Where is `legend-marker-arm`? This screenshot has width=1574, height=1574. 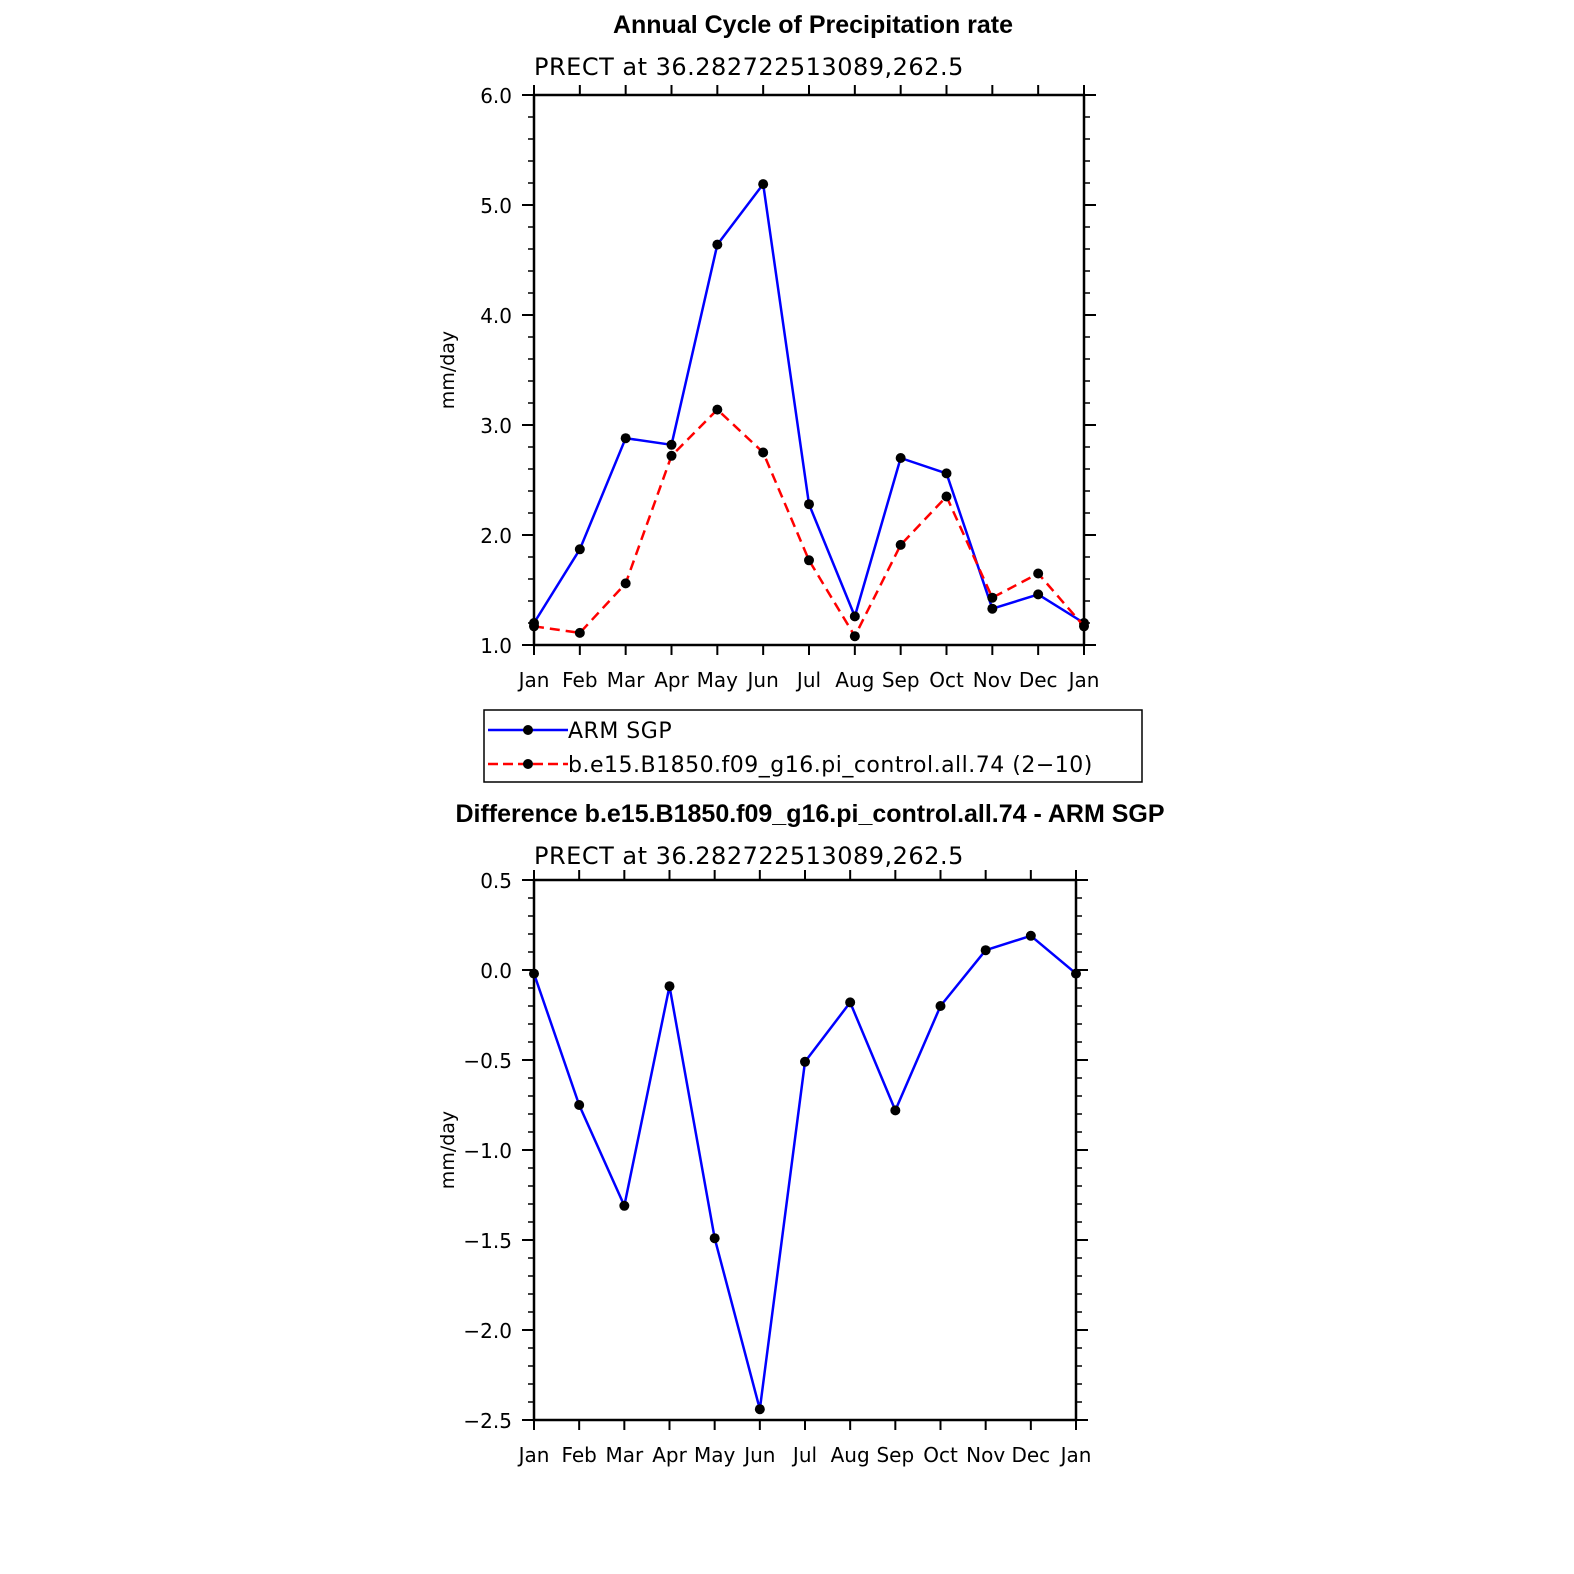 legend-marker-arm is located at coordinates (528, 730).